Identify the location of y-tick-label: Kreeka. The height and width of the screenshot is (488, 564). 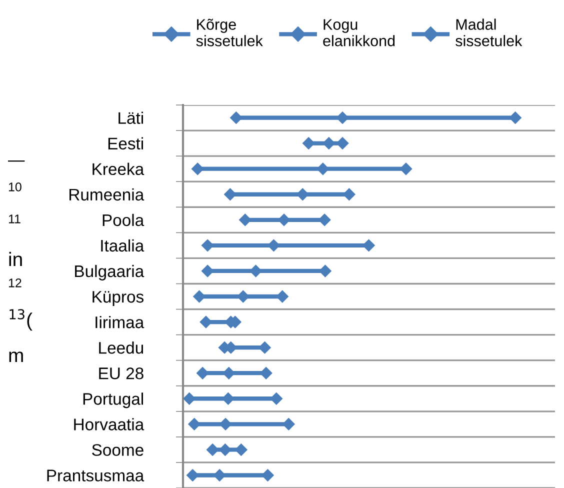
(118, 169).